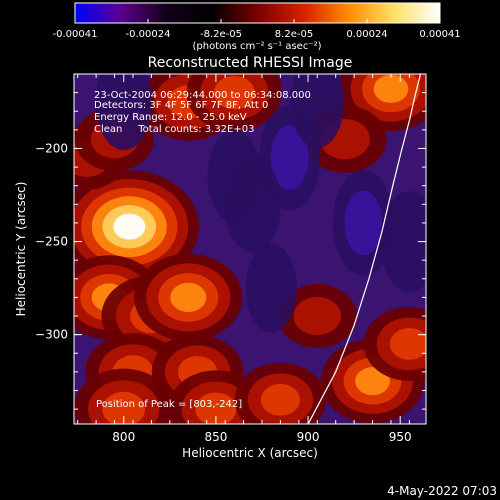 This screenshot has width=500, height=500. Describe the element at coordinates (439, 34) in the screenshot. I see `colorbar-tick-label: 0.00041` at that location.